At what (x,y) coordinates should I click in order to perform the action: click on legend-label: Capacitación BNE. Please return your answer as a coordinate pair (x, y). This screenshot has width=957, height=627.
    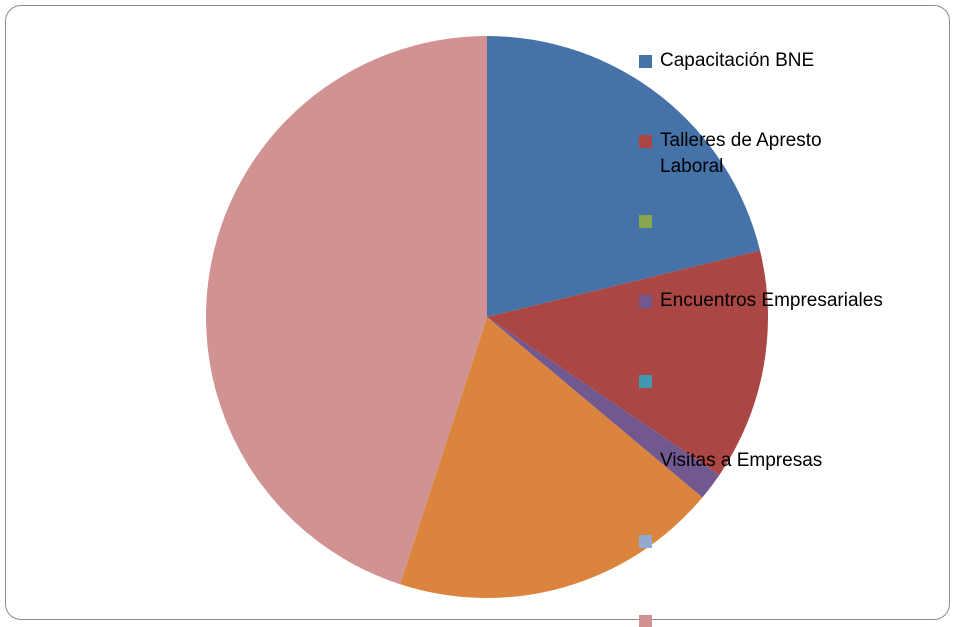
    Looking at the image, I should click on (737, 60).